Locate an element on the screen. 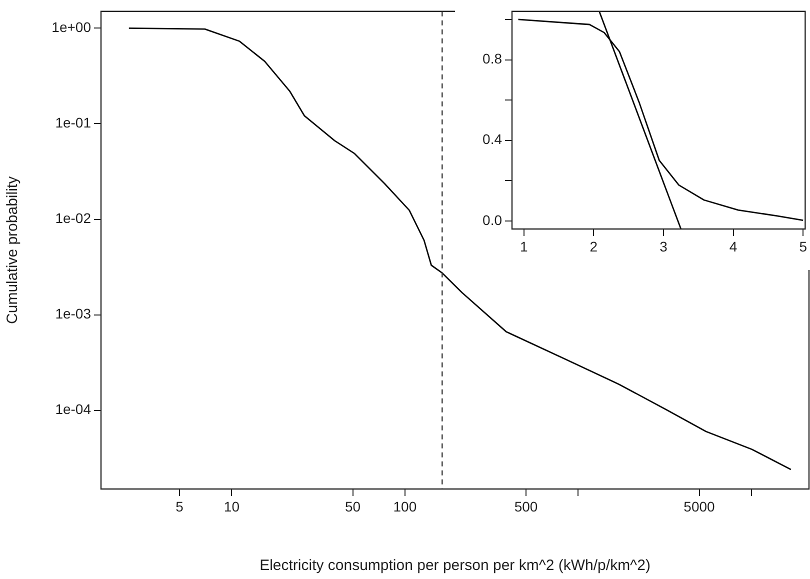 This screenshot has width=810, height=579. x-tick-label: 5000 is located at coordinates (700, 506).